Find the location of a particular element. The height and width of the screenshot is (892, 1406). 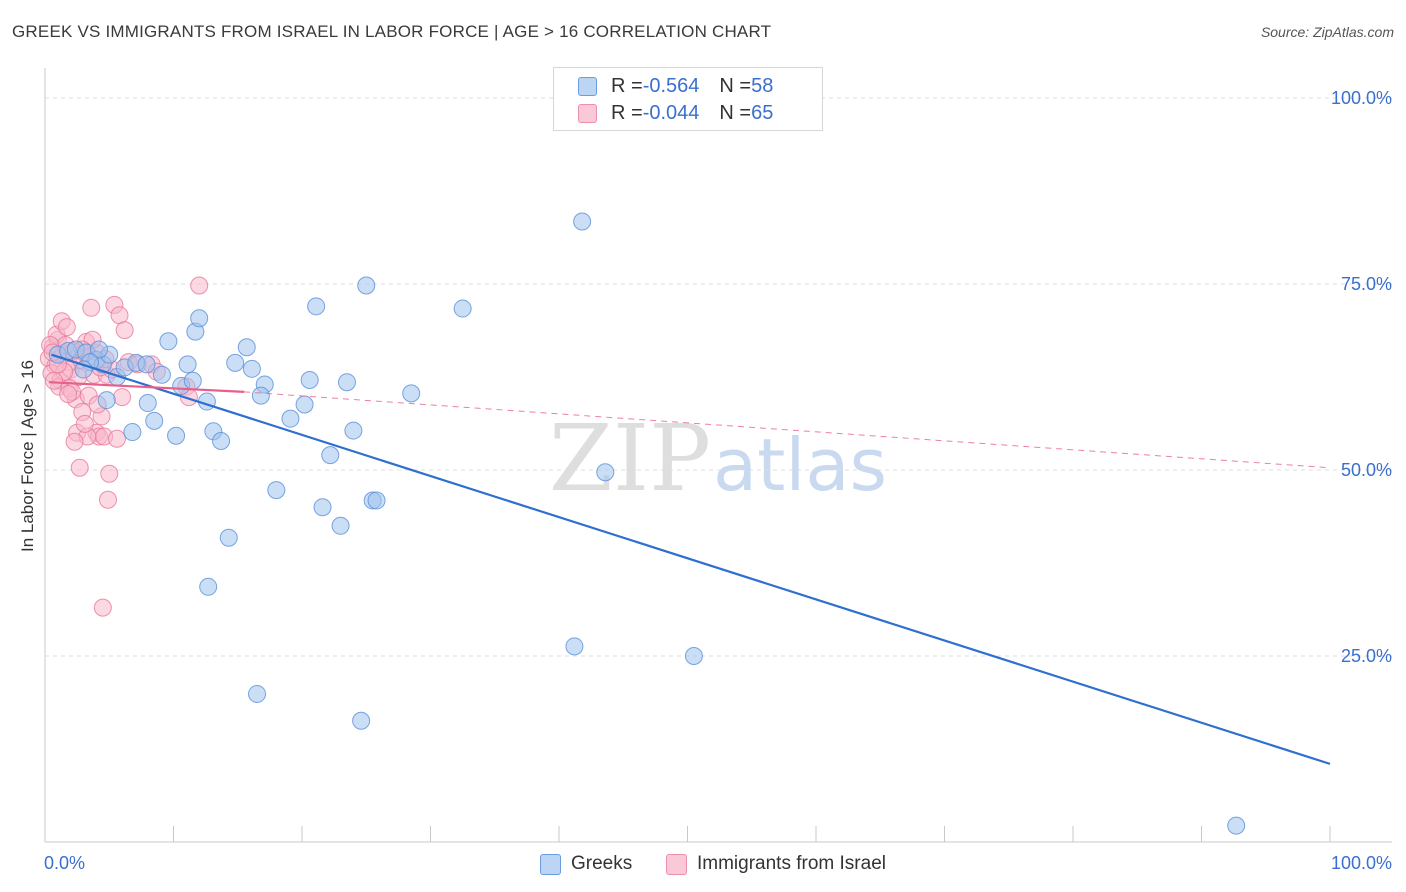

y-tick-labels: 25.0% 50.0% 75.0% 100.0% is located at coordinates (1361, 377).